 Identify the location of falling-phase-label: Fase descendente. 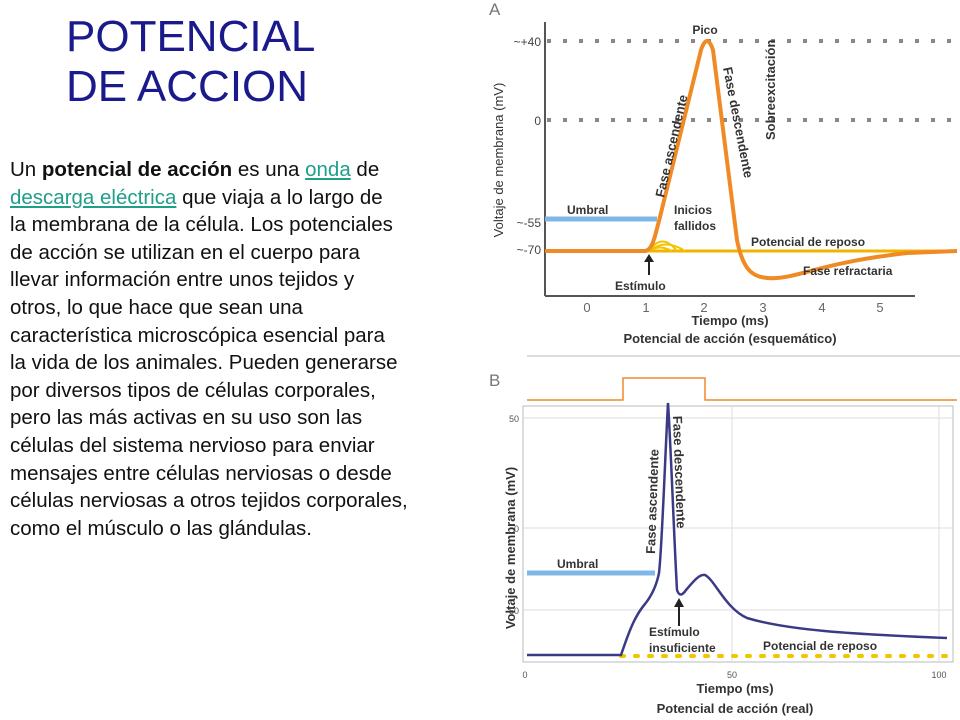
(679, 472).